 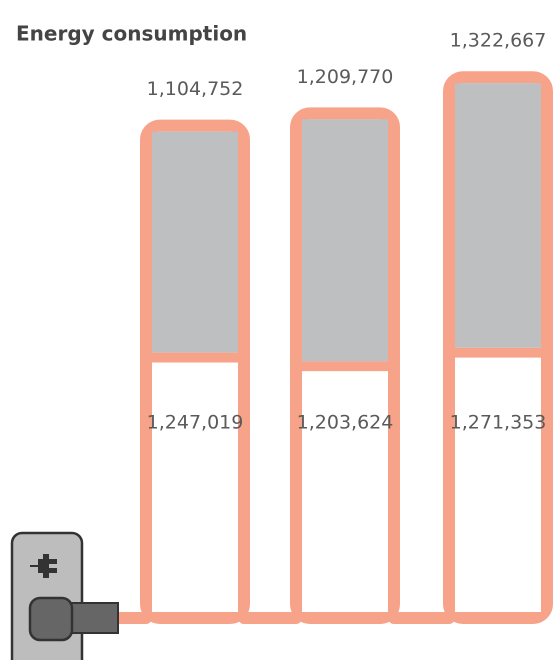 I want to click on plug-connector, so click(x=93, y=618).